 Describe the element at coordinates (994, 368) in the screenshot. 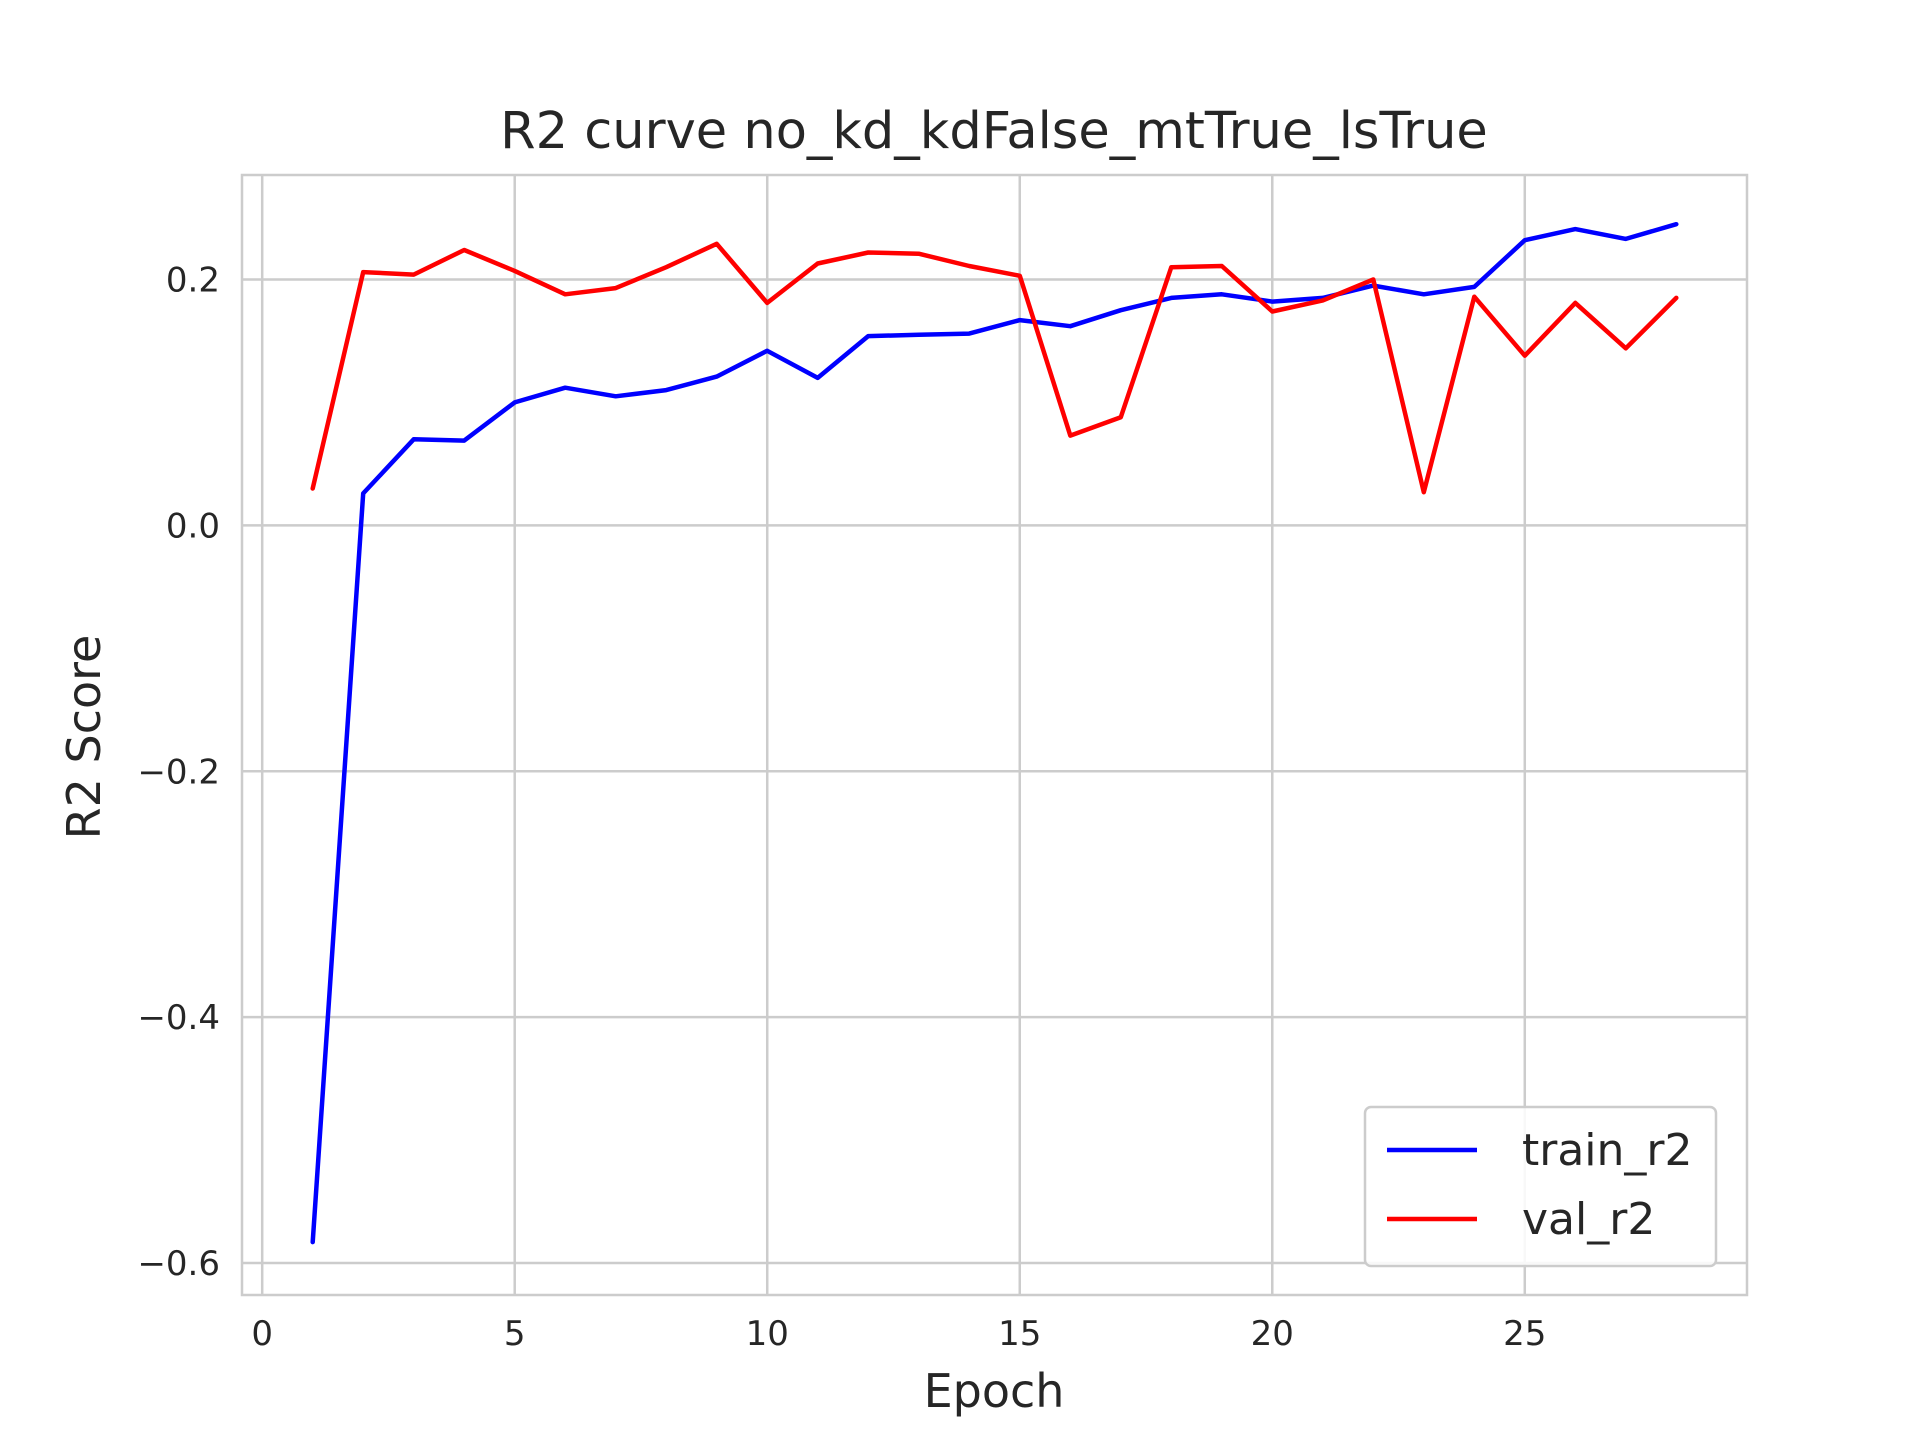

I see `series-line-val-r2` at that location.